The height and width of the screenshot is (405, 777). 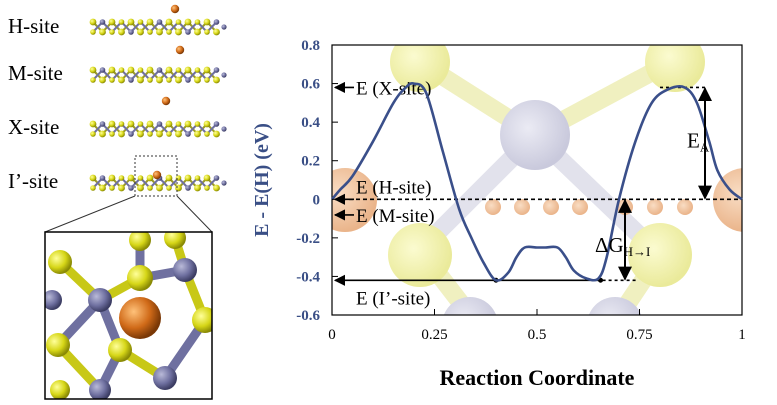 What do you see at coordinates (33, 181) in the screenshot?
I see `site-label-i: I’-site` at bounding box center [33, 181].